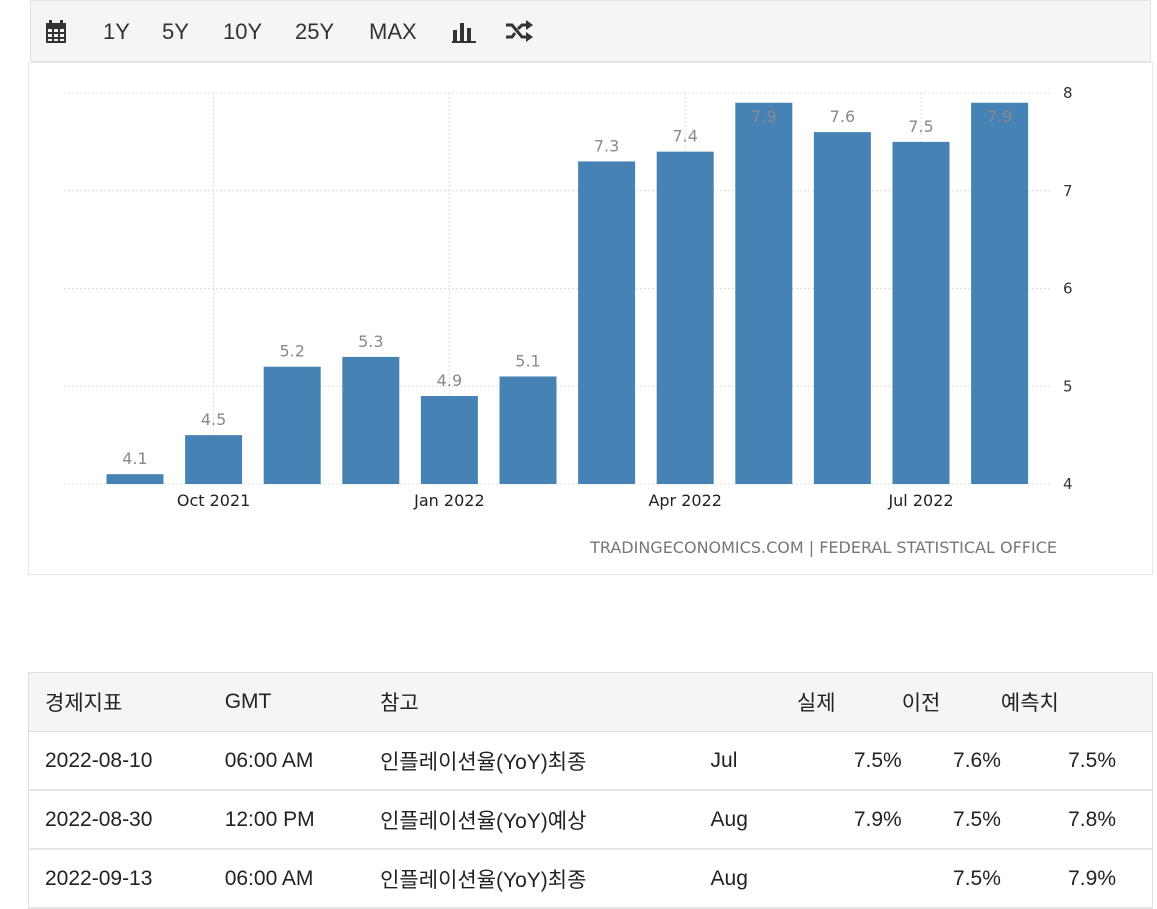 The height and width of the screenshot is (909, 1157). I want to click on table-header-row: 경제지표 GMT 참고 실제 이전 예측치, so click(590, 702).